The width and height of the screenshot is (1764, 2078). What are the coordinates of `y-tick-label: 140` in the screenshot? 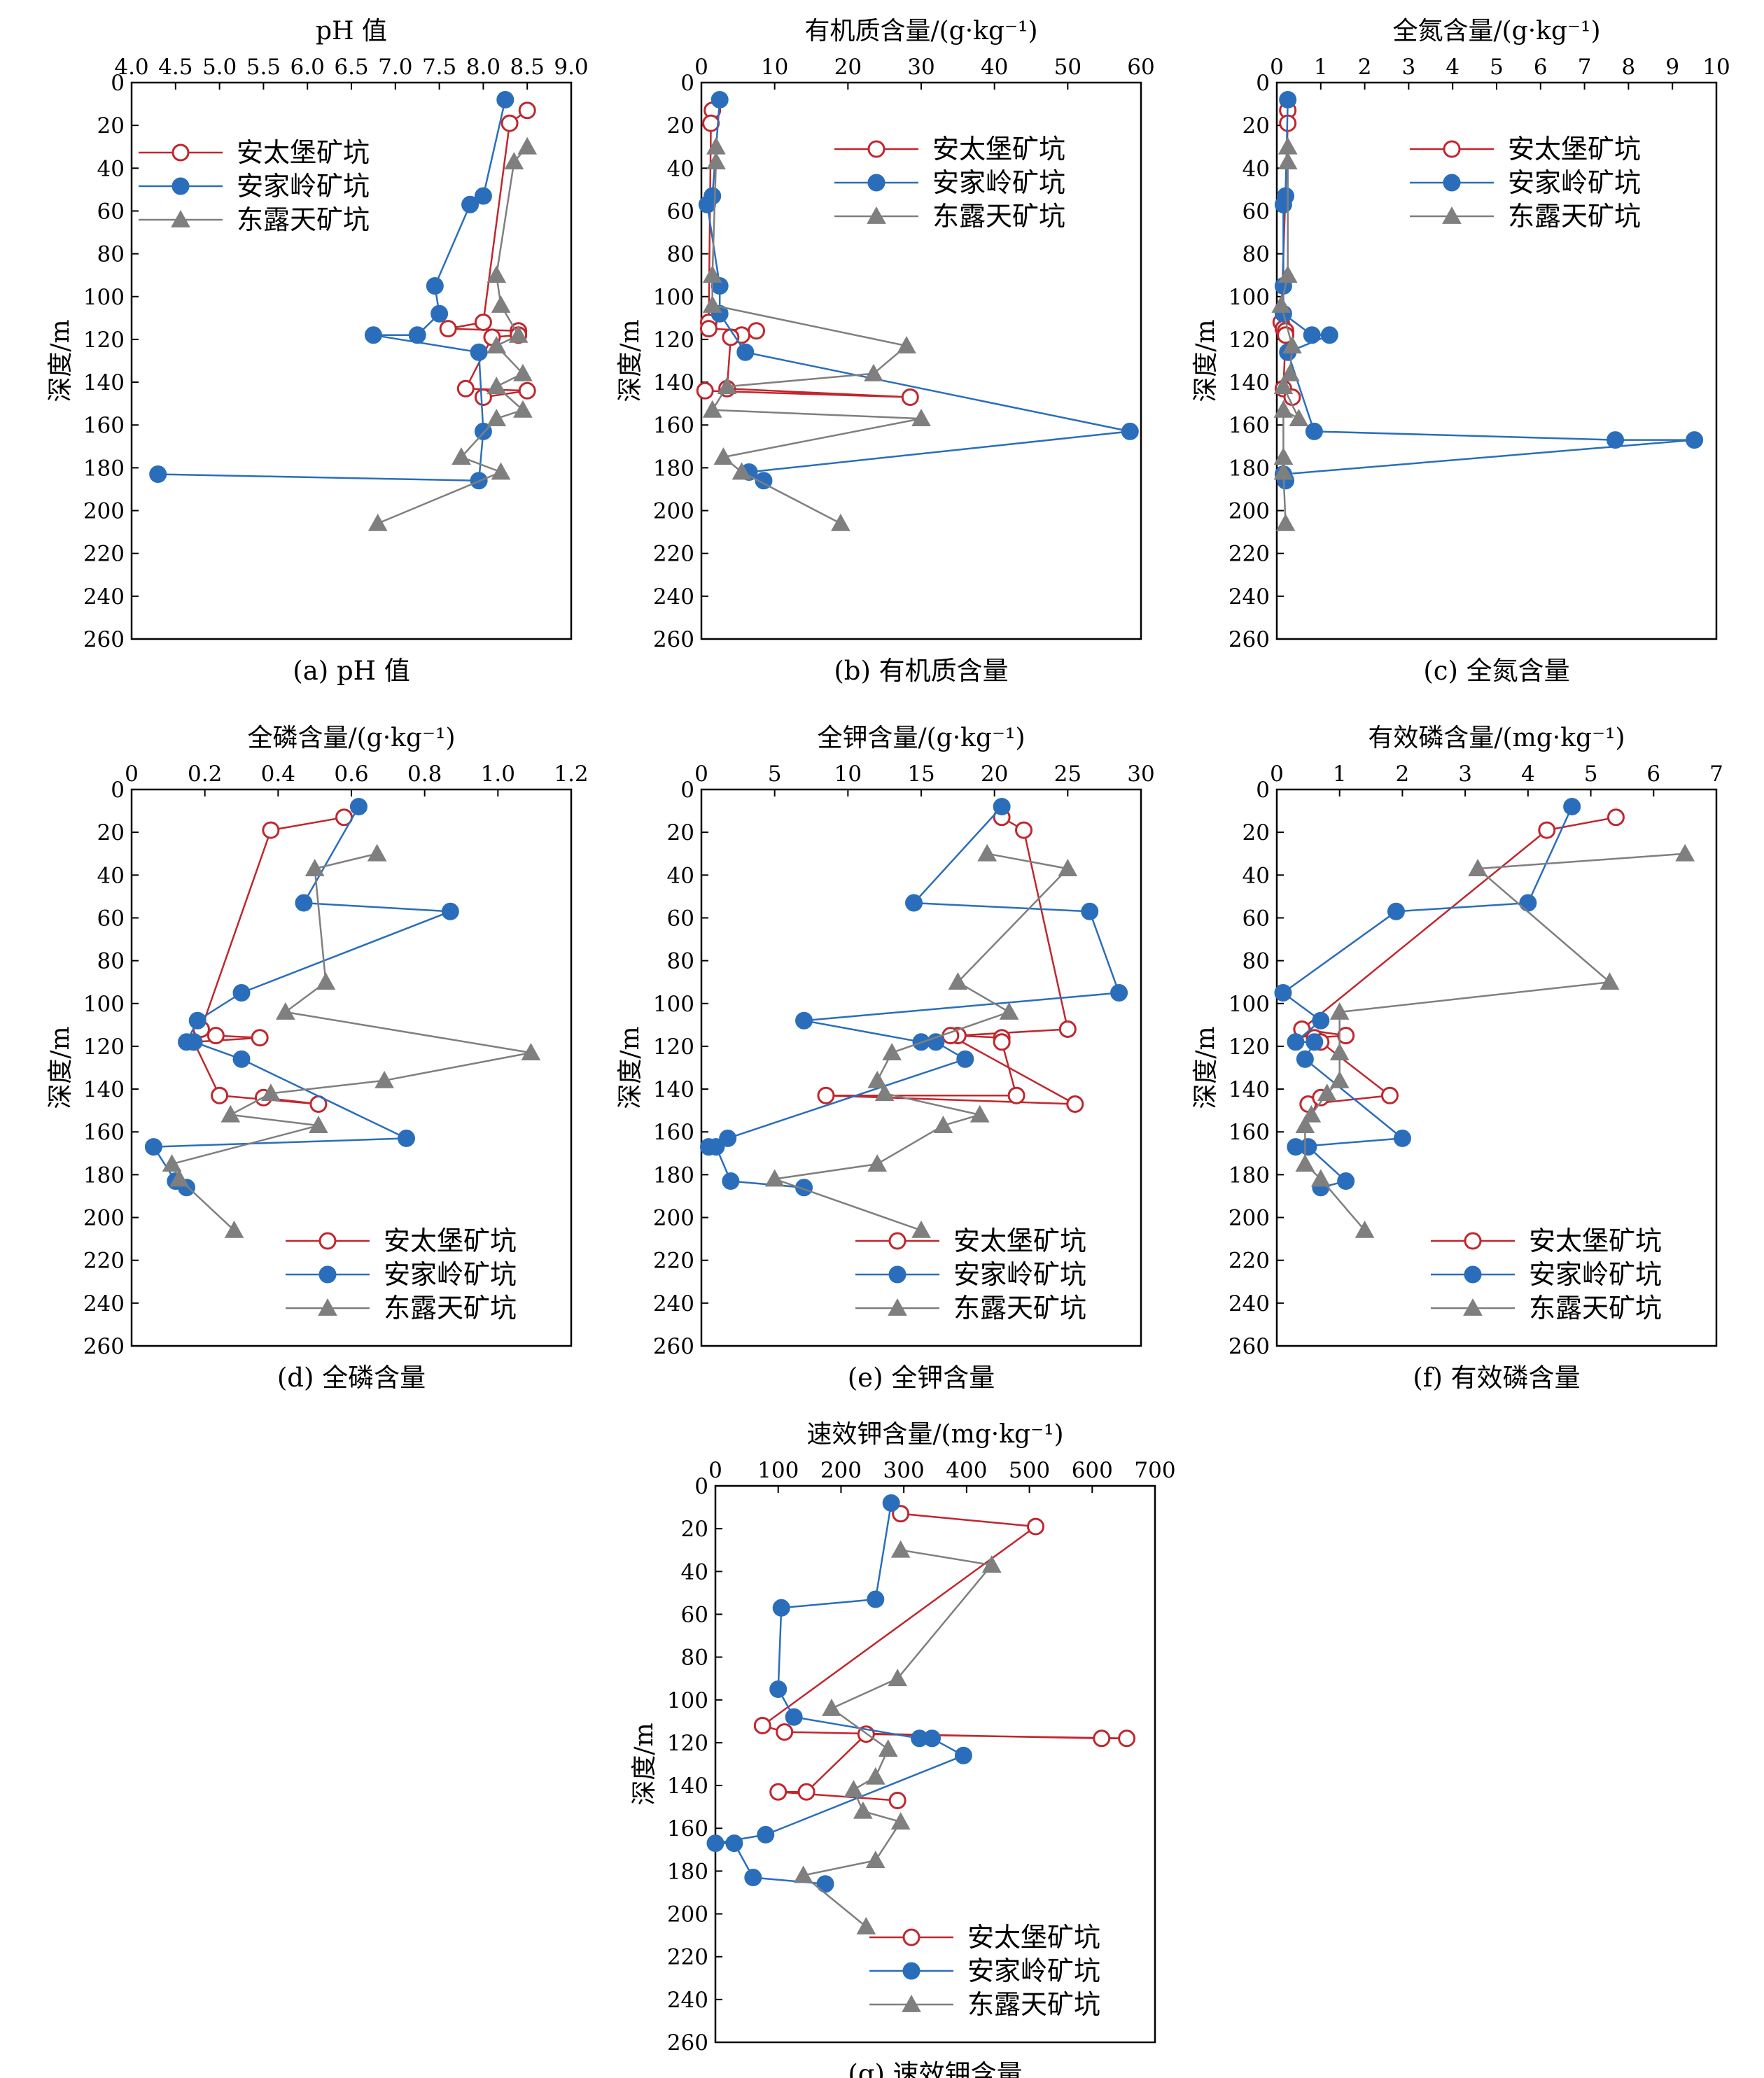 It's located at (104, 382).